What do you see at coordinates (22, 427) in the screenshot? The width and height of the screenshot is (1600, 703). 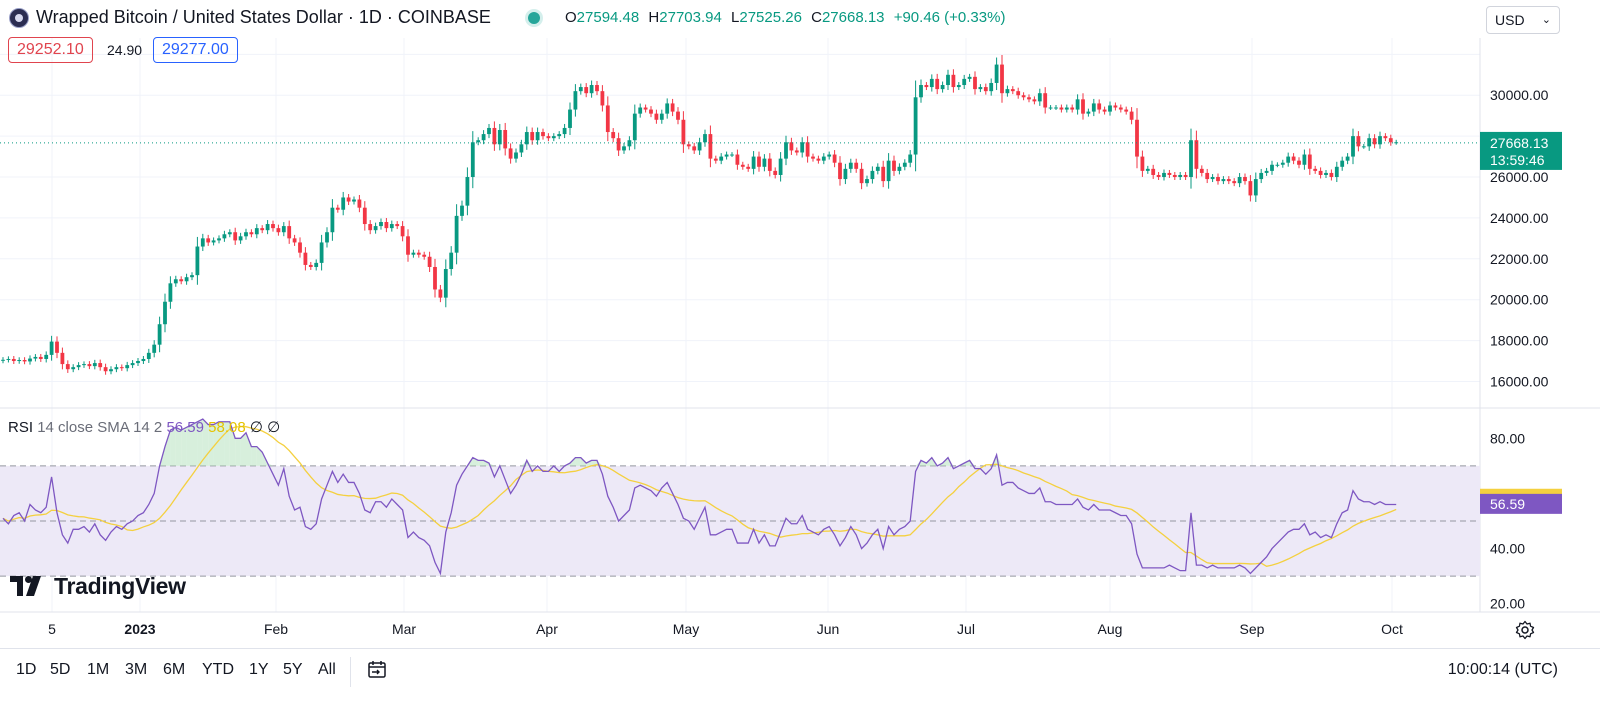 I see `rsi-legend-title: RSI` at bounding box center [22, 427].